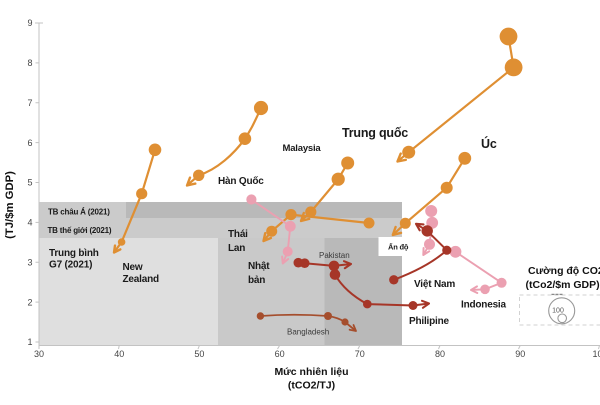 The height and width of the screenshot is (405, 600). Describe the element at coordinates (311, 372) in the screenshot. I see `svg-text: Mức nhiên liệu` at that location.